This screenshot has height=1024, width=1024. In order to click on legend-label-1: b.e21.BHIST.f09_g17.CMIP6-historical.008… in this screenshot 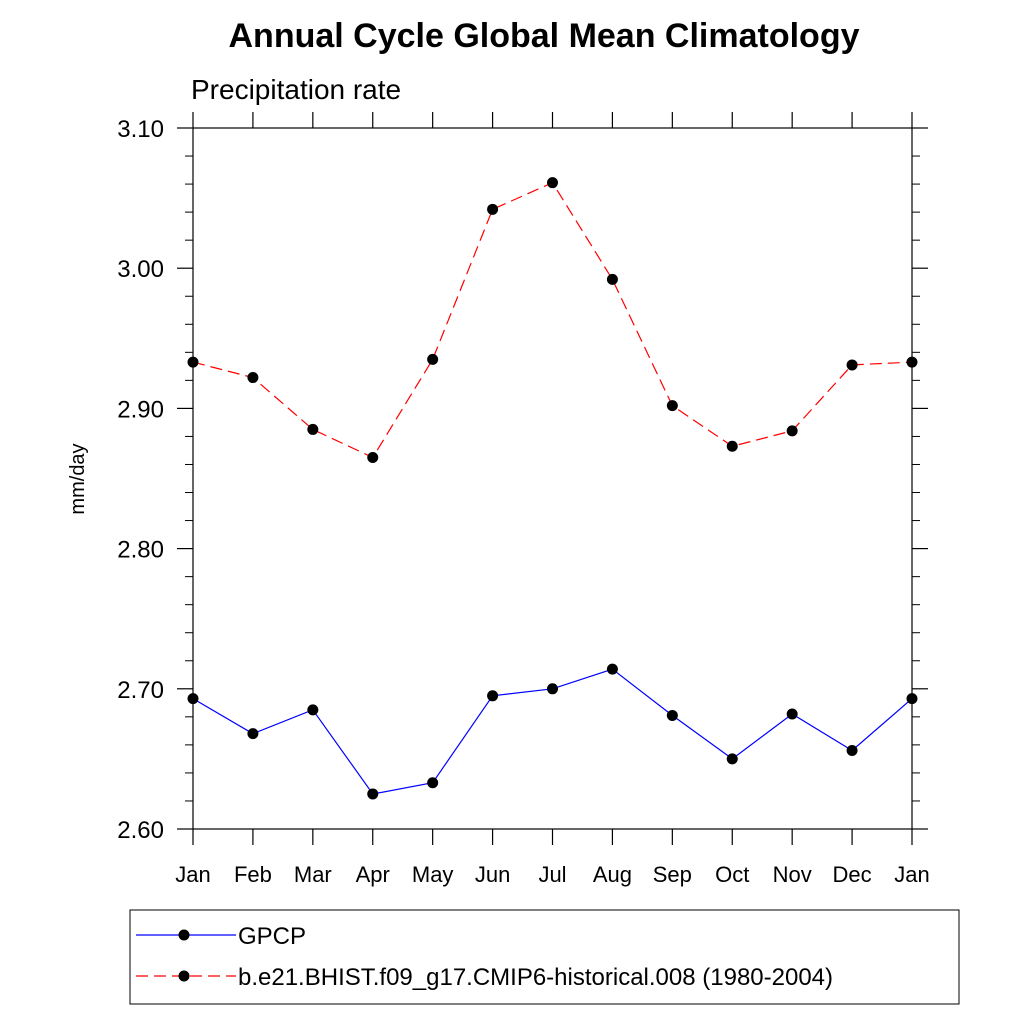, I will do `click(535, 977)`.